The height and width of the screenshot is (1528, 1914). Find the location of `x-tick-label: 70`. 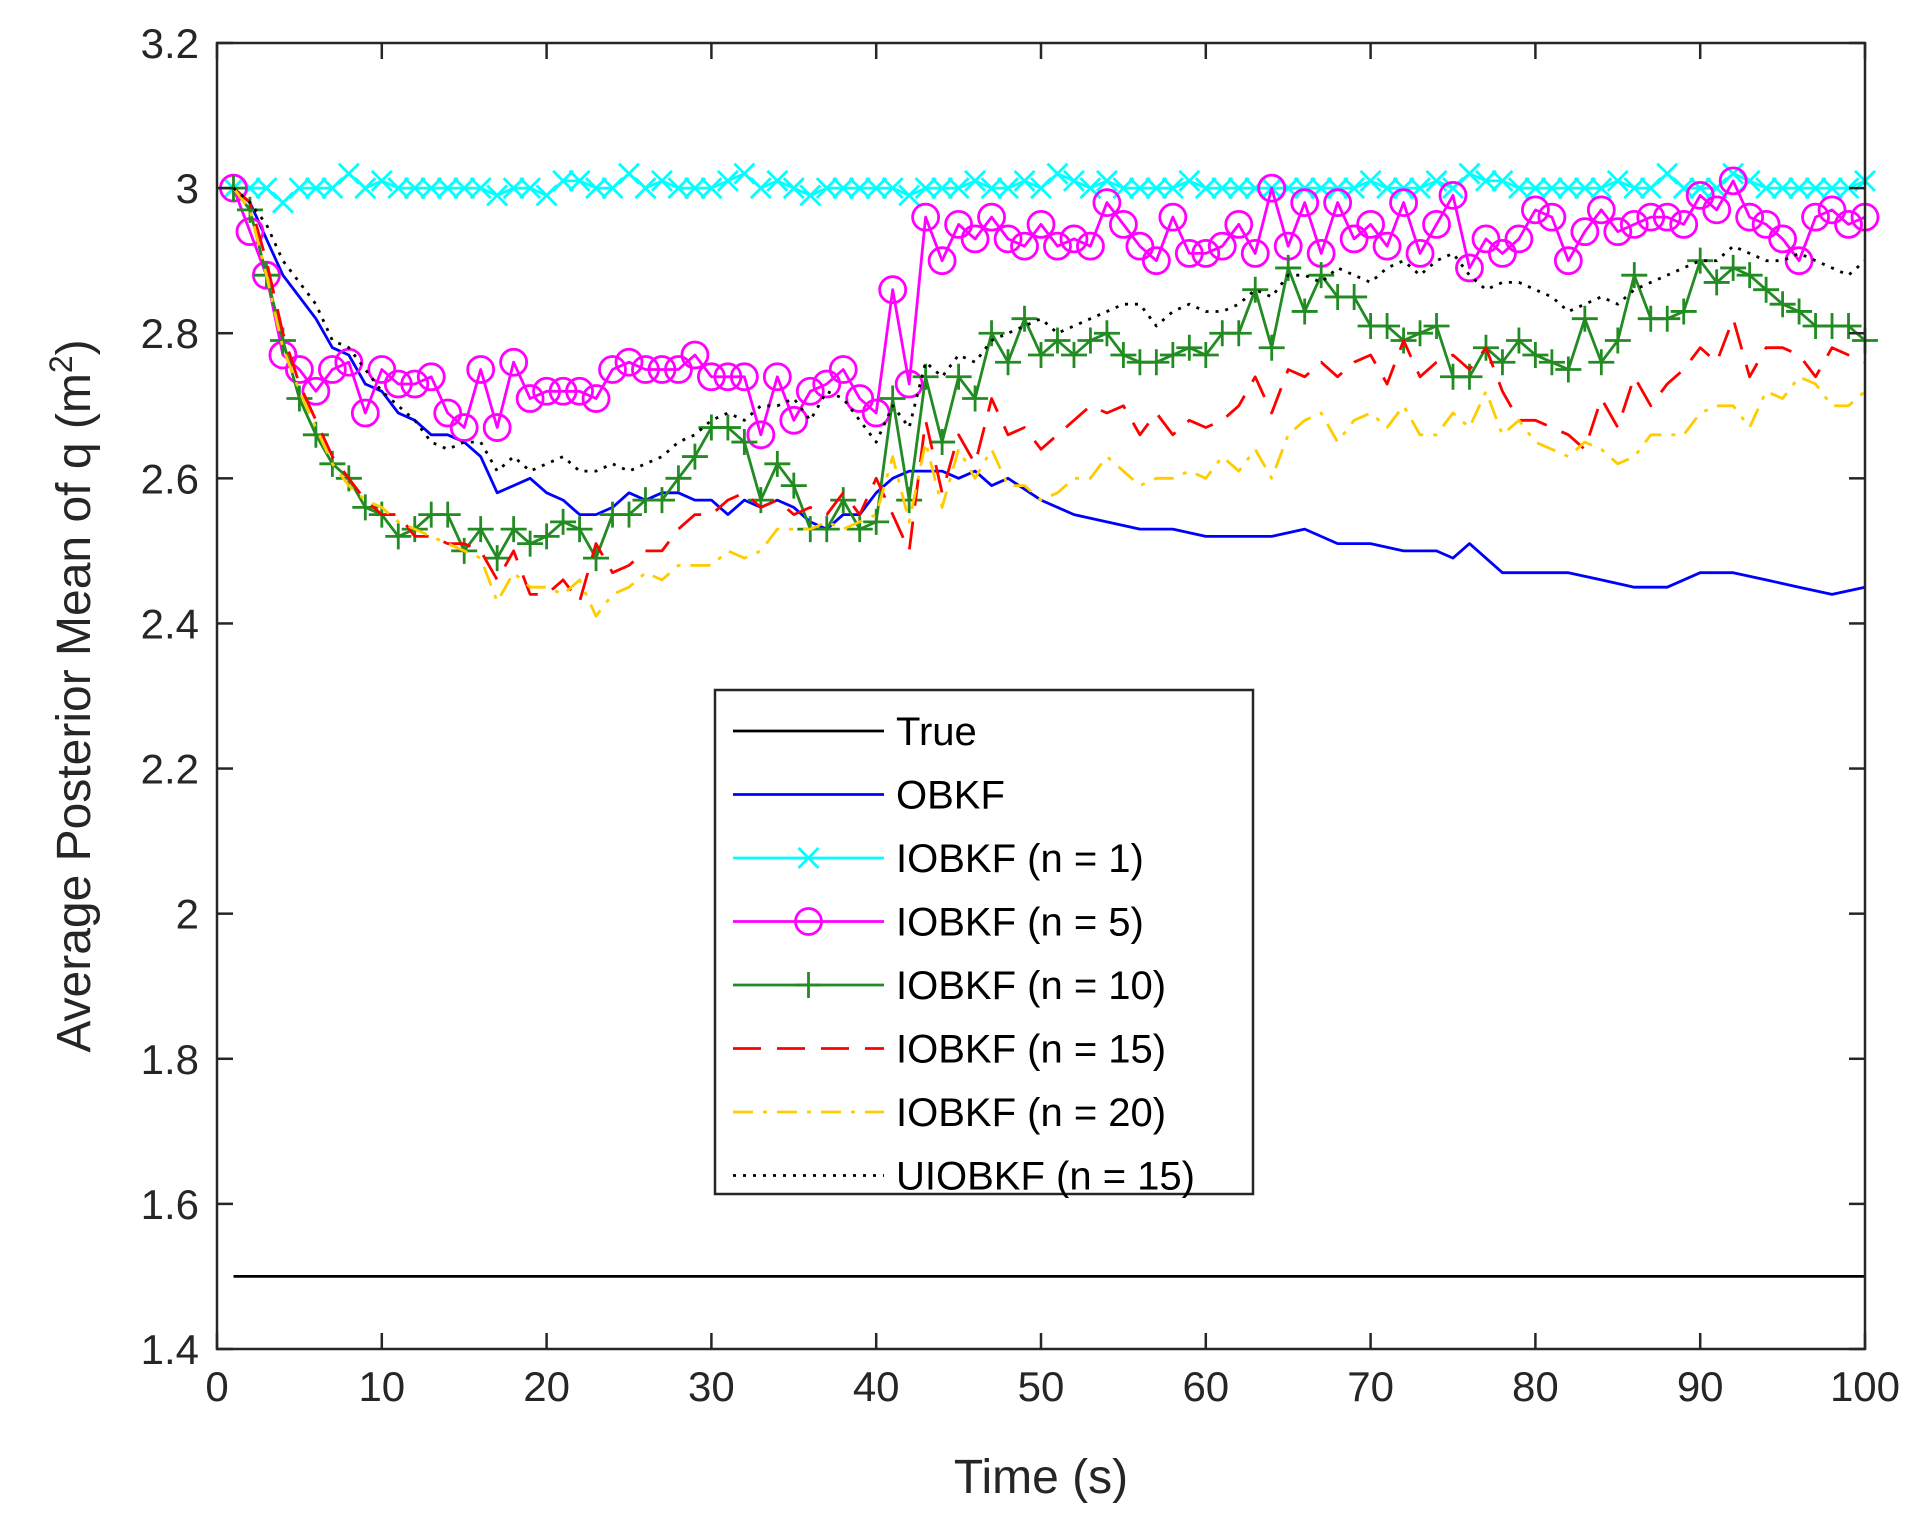

x-tick-label: 70 is located at coordinates (1370, 1386).